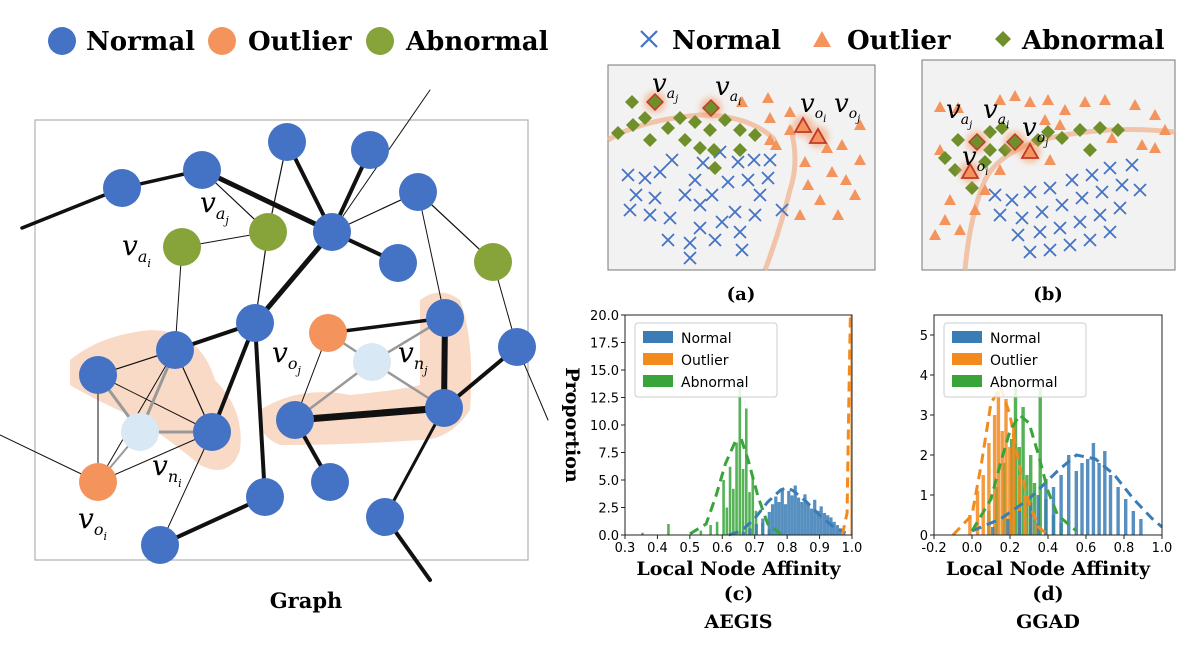 The height and width of the screenshot is (651, 1200). Describe the element at coordinates (706, 339) in the screenshot. I see `legend-label-normal: Normal` at that location.